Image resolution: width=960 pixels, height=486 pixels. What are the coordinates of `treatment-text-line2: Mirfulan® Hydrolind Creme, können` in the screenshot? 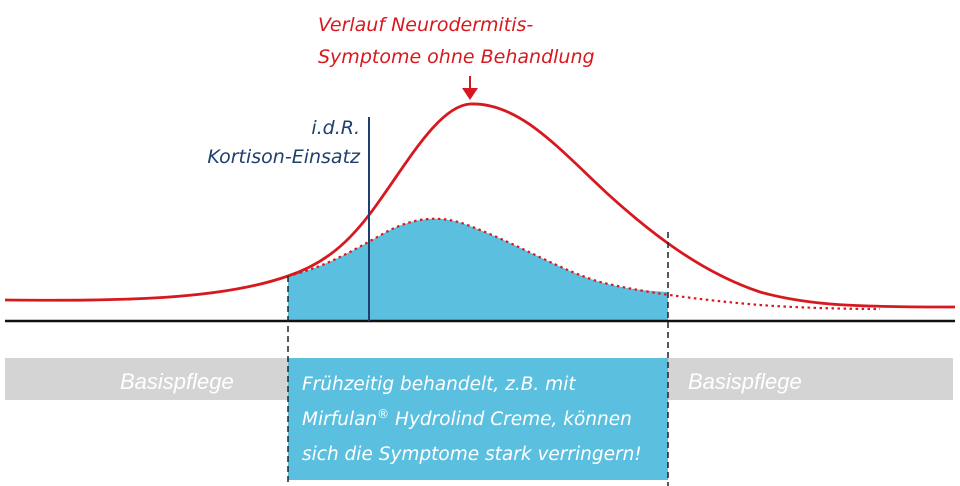 It's located at (467, 418).